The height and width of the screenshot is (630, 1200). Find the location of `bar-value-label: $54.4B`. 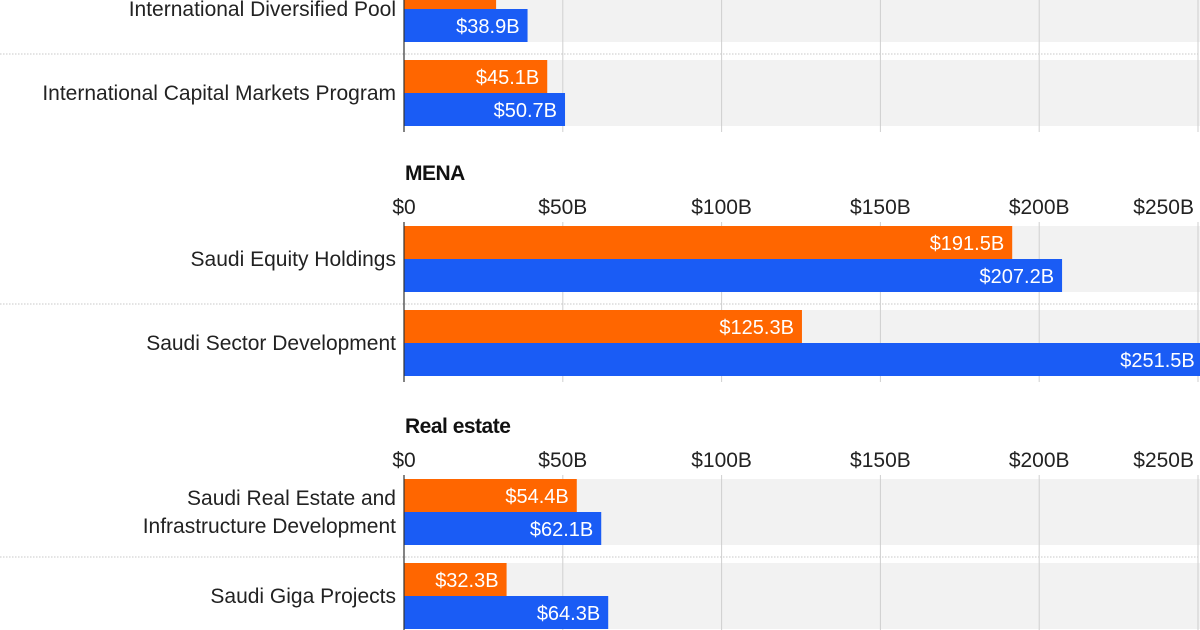

bar-value-label: $54.4B is located at coordinates (536, 497).